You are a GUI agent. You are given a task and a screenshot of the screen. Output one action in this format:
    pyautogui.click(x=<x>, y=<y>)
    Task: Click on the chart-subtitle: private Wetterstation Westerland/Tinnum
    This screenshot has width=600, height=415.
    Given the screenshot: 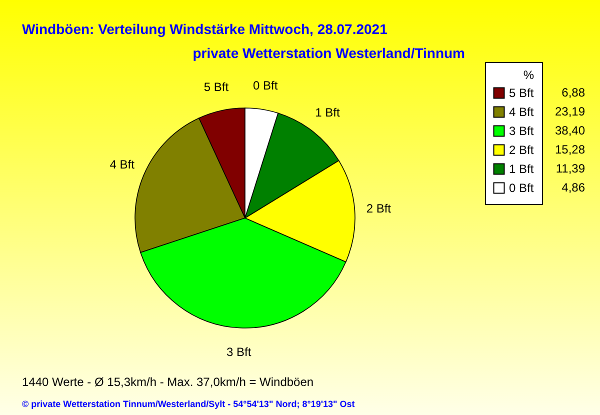 What is the action you would take?
    pyautogui.click(x=328, y=53)
    